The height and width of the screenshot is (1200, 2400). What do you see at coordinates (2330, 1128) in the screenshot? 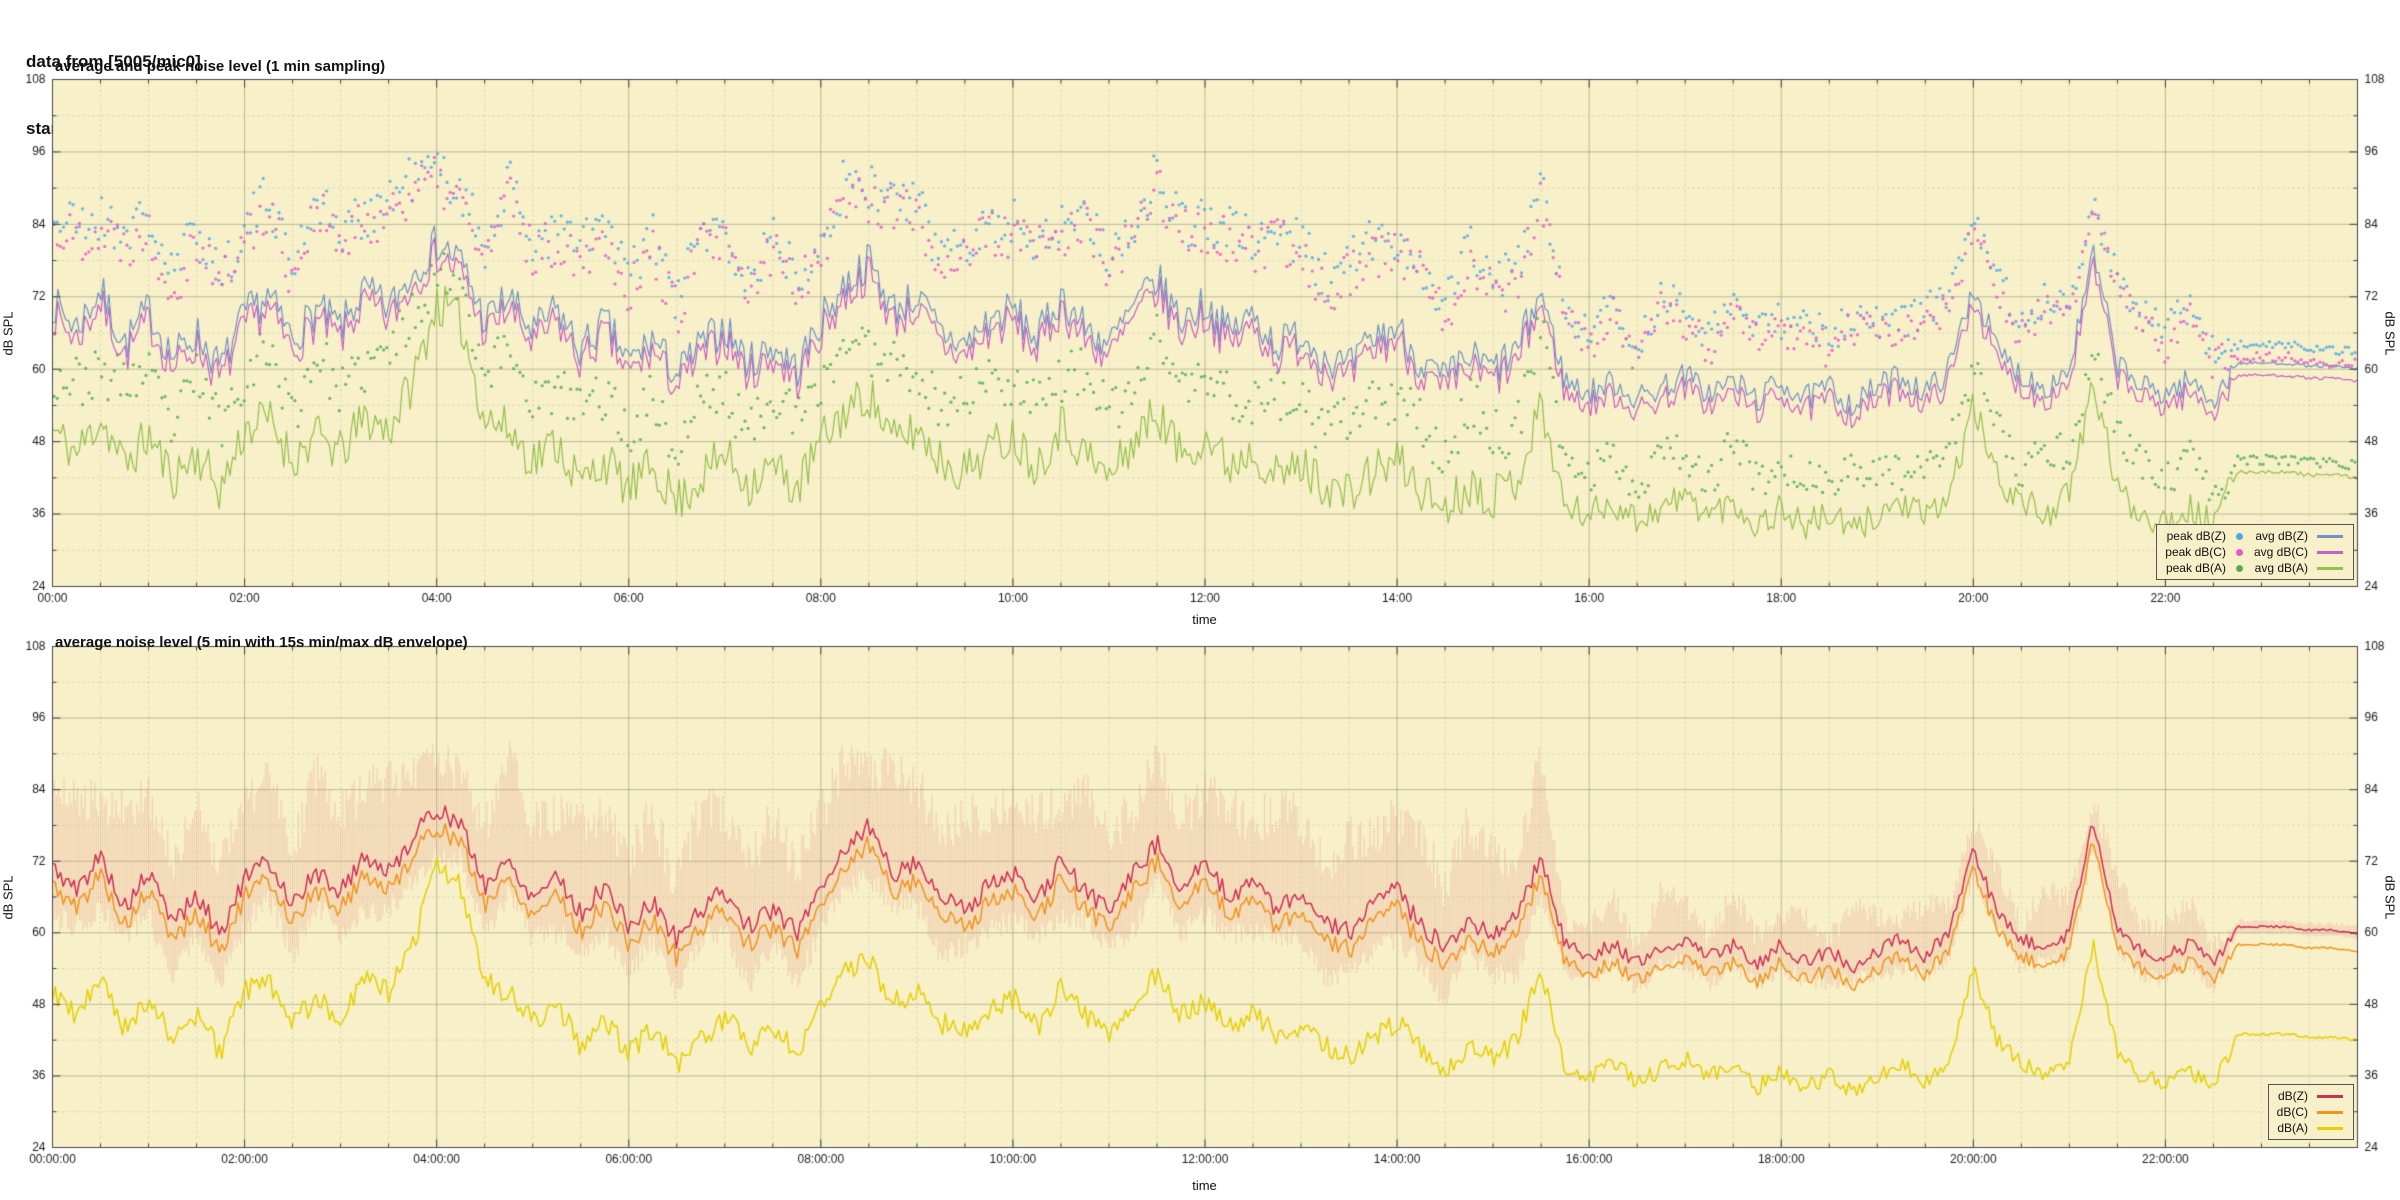
I see `legend-line-marker-dba` at bounding box center [2330, 1128].